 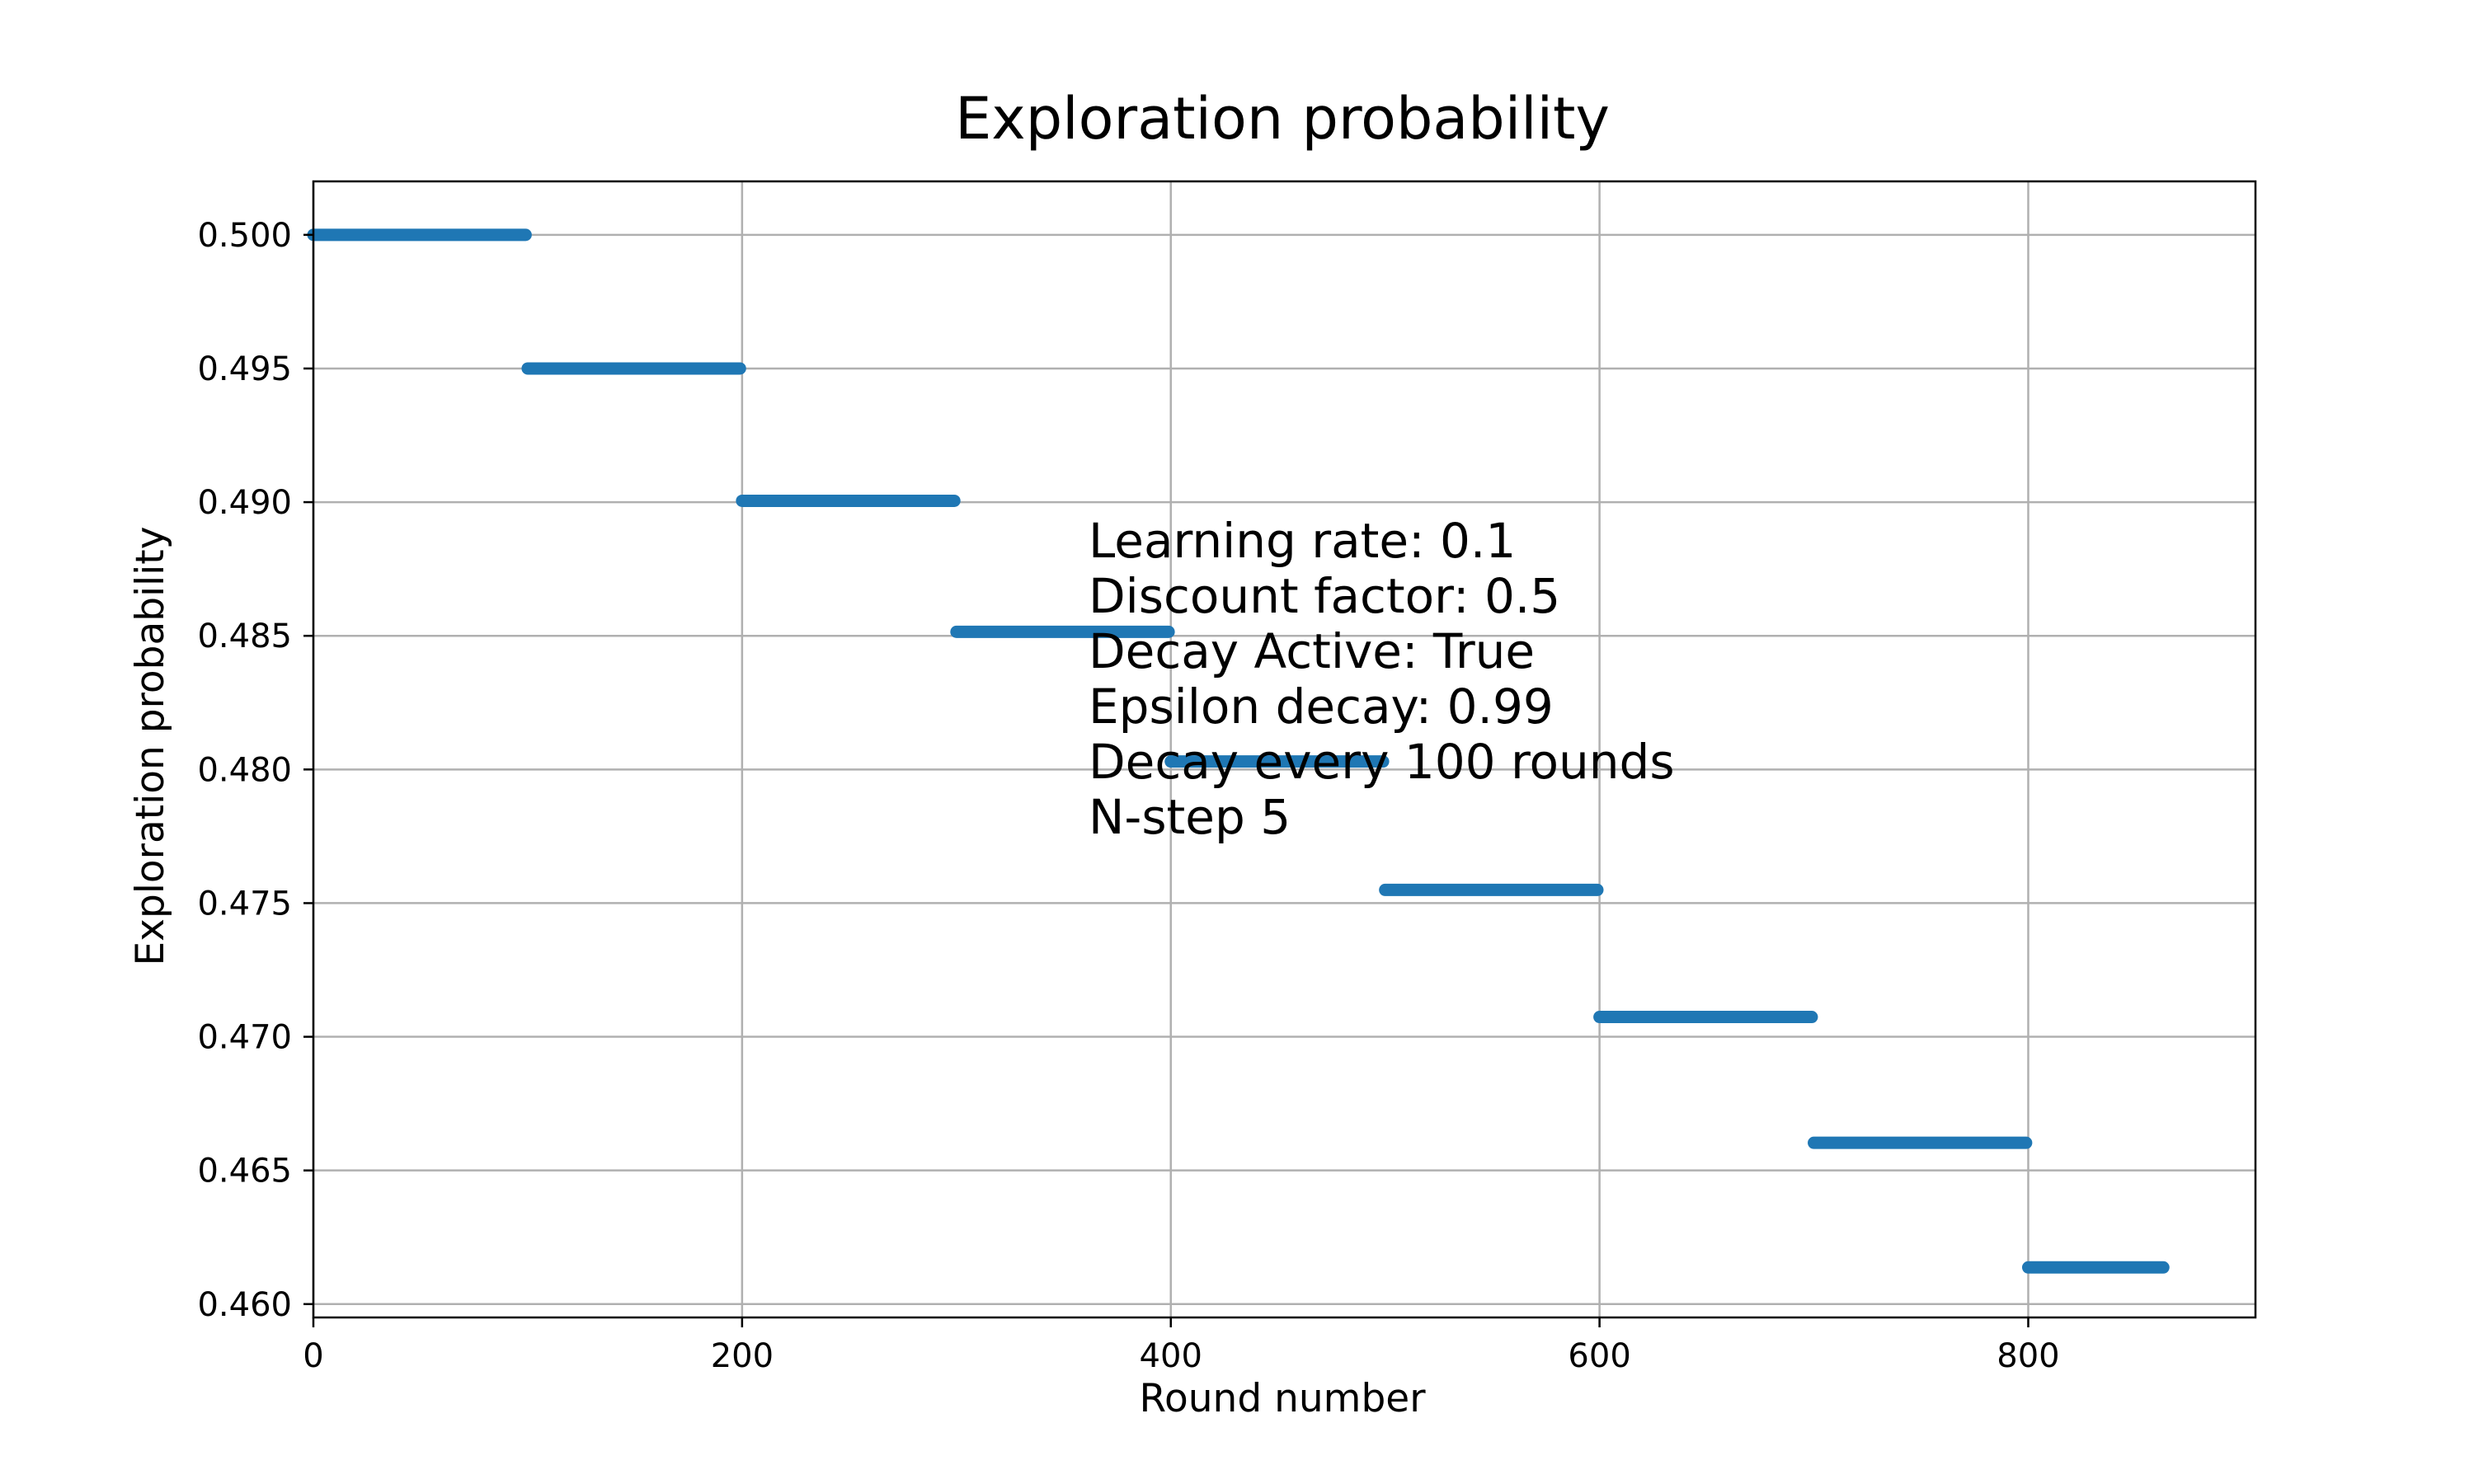 What do you see at coordinates (1282, 119) in the screenshot?
I see `chart-title: Exploration probability` at bounding box center [1282, 119].